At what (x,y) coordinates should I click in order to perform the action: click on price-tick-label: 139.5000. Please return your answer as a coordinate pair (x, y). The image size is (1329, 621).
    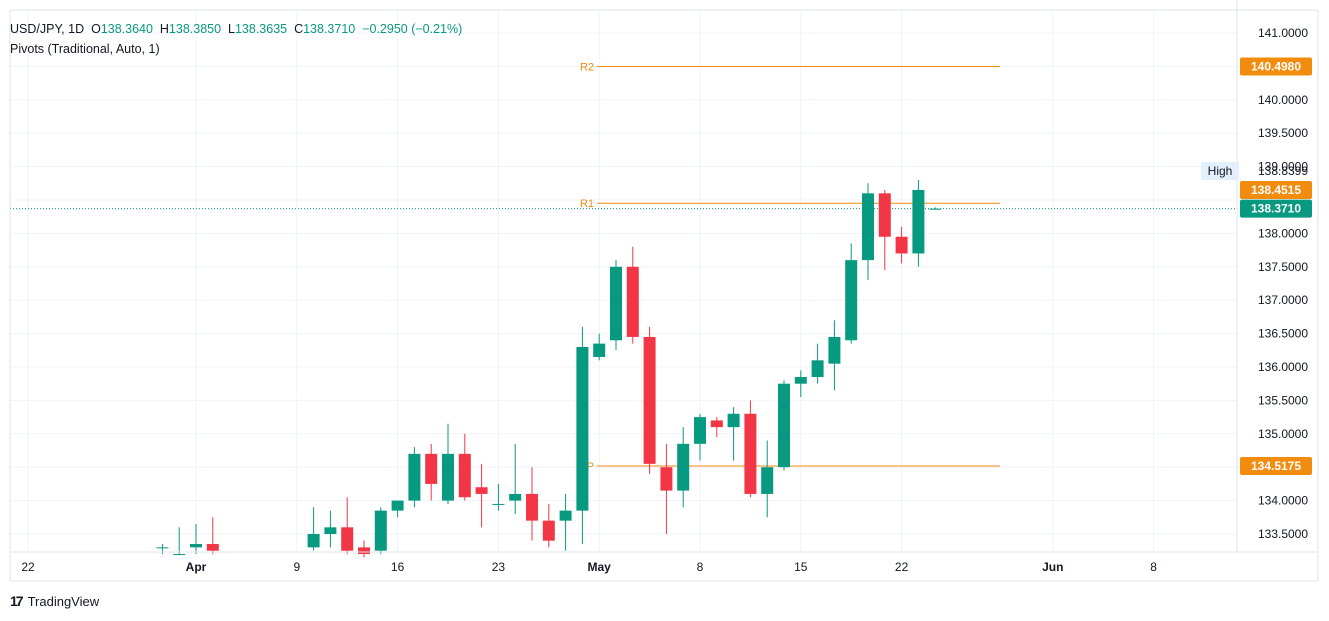
    Looking at the image, I should click on (1283, 133).